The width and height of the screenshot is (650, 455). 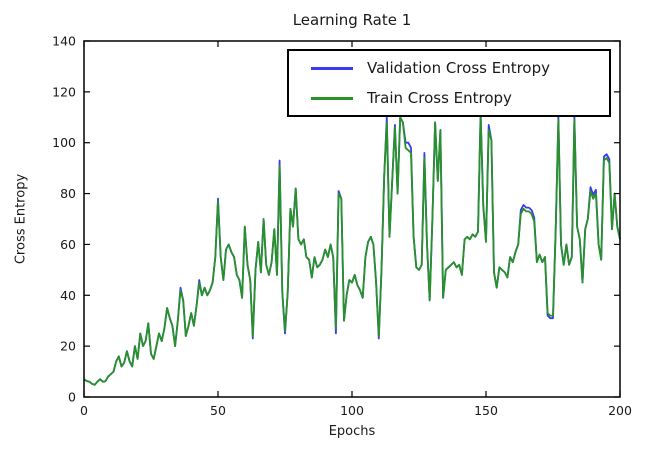 What do you see at coordinates (352, 20) in the screenshot?
I see `chart-title: Learning Rate 1` at bounding box center [352, 20].